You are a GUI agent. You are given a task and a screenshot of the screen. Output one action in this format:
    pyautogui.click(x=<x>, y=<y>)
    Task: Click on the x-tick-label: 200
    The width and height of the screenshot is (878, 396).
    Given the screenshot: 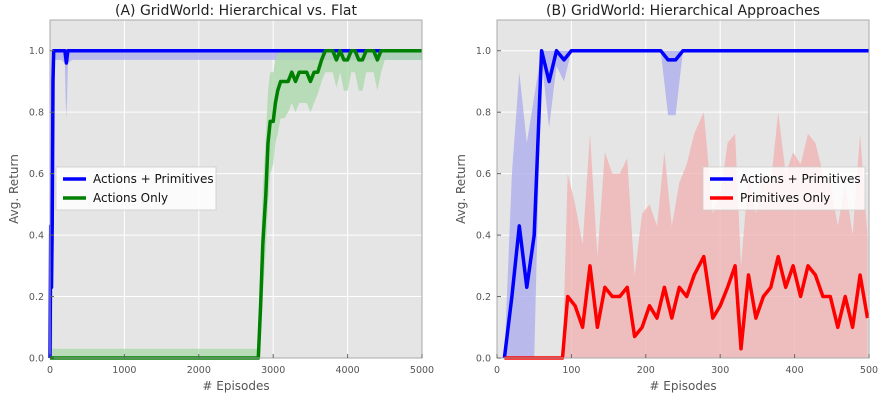 What is the action you would take?
    pyautogui.click(x=646, y=370)
    